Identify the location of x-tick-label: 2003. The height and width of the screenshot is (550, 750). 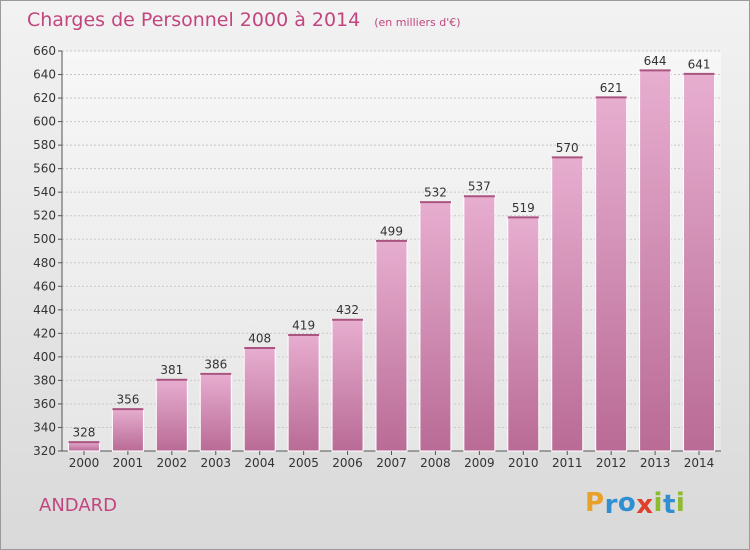
(215, 463).